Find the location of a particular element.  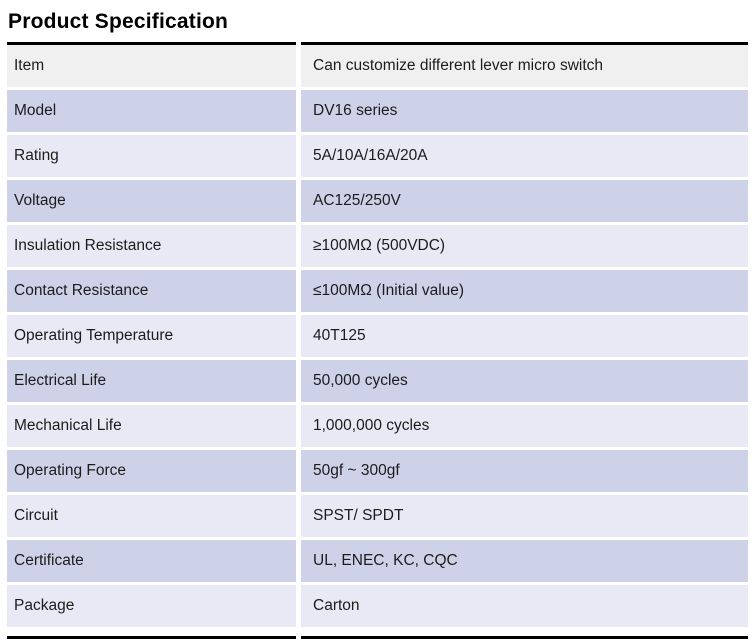

spec-label: Voltage is located at coordinates (151, 201).